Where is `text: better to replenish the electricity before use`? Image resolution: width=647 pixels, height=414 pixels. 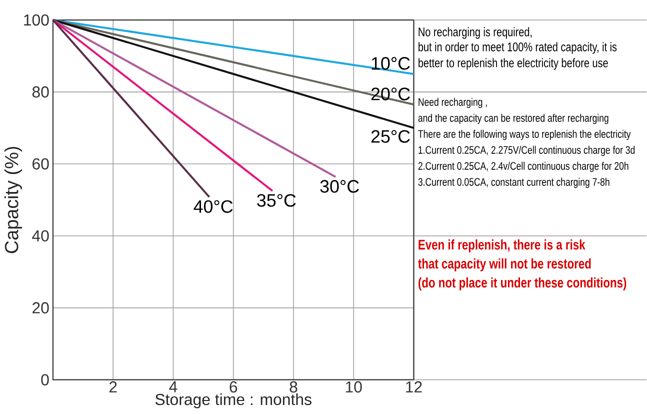
text: better to replenish the electricity before use is located at coordinates (513, 64).